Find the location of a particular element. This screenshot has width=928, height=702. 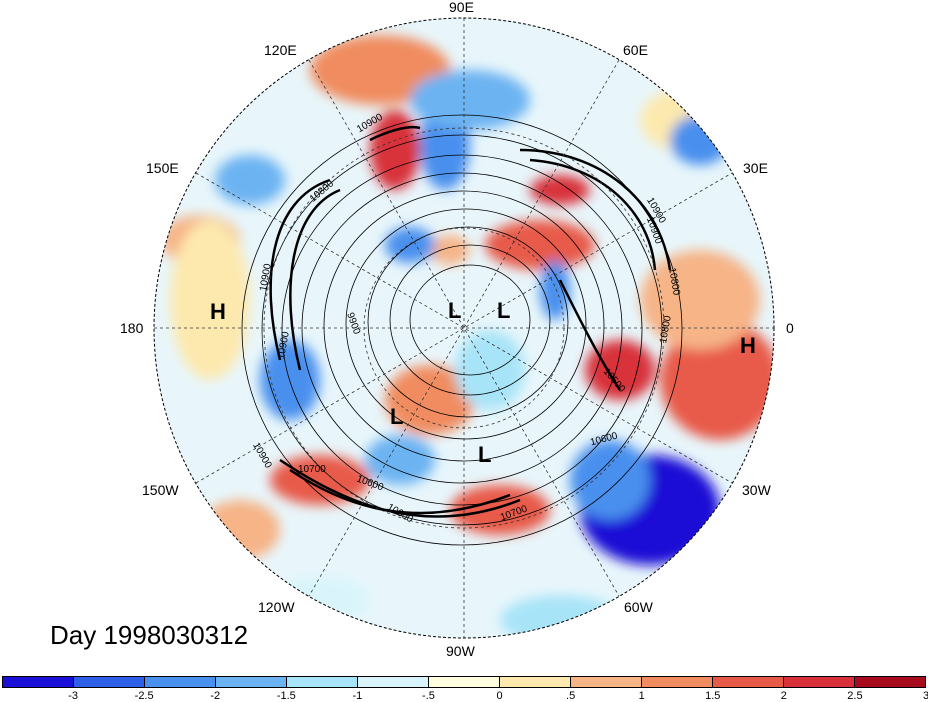

lon-label-150w: 150W is located at coordinates (160, 490).